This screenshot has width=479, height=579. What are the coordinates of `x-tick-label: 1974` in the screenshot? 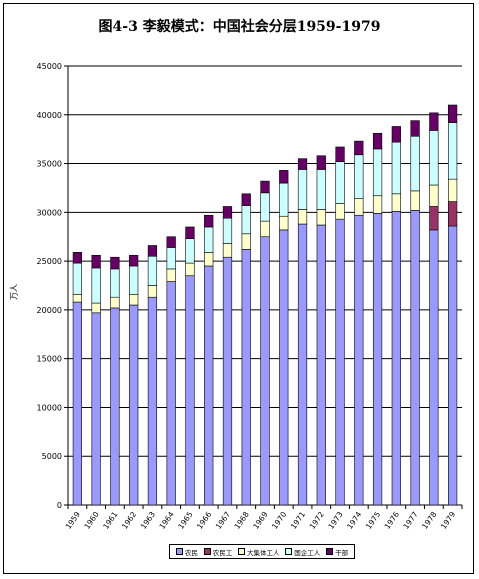 It's located at (354, 520).